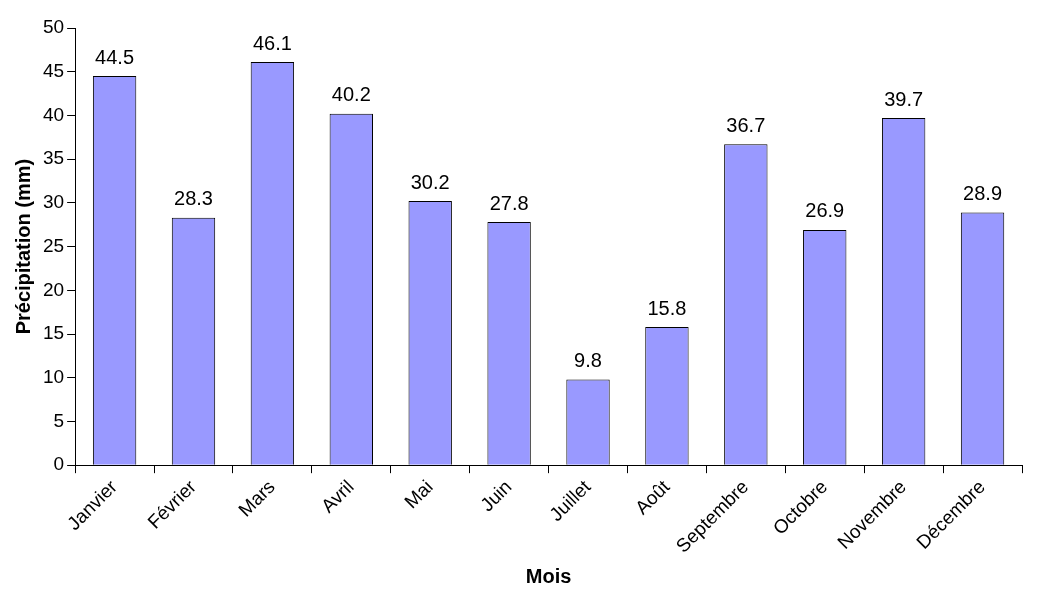  I want to click on data-label: 30.2, so click(430, 181).